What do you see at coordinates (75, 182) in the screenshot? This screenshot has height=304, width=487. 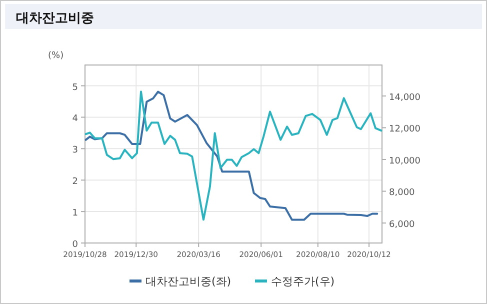 I see `y-tick-label: 2` at bounding box center [75, 182].